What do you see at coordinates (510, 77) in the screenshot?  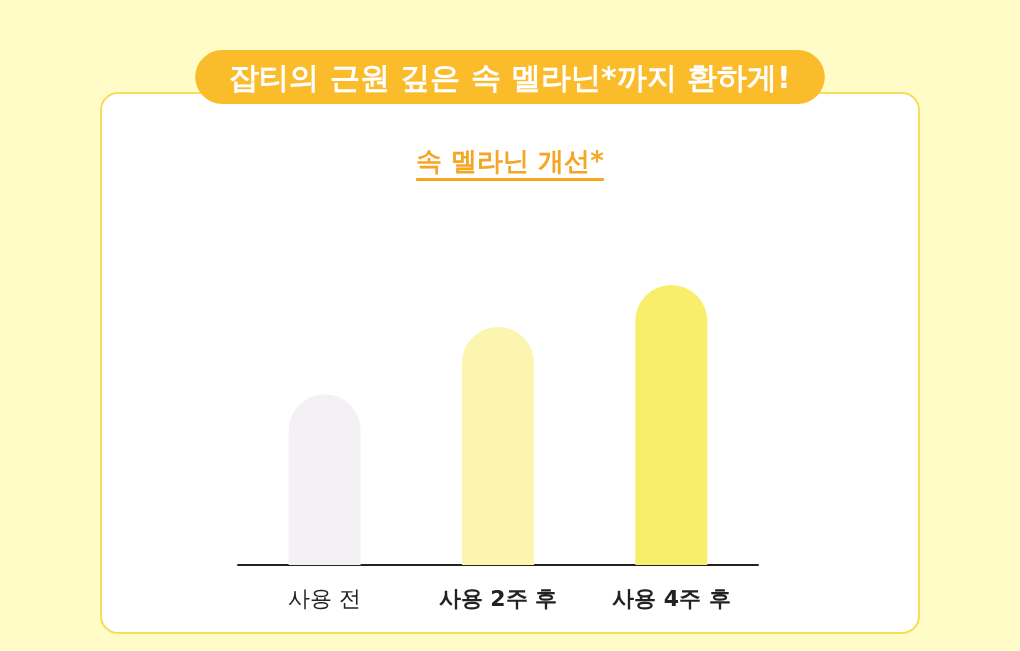 I see `chart-title: 잡티의 근원 깊은 속 멜라닌*까지 환하게!` at bounding box center [510, 77].